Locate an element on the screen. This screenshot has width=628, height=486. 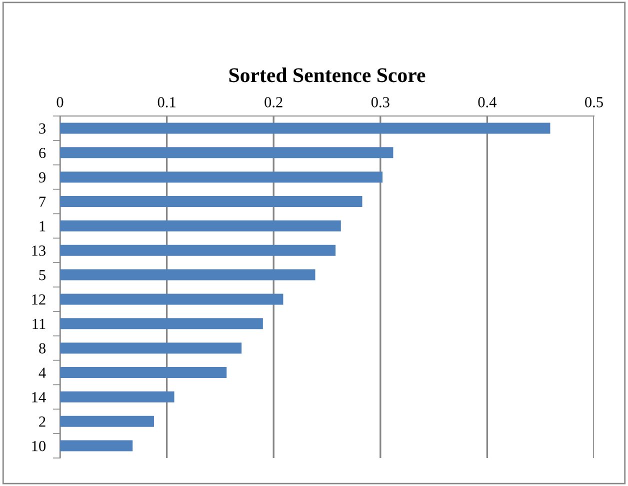
y-tick-label: 3 is located at coordinates (42, 128).